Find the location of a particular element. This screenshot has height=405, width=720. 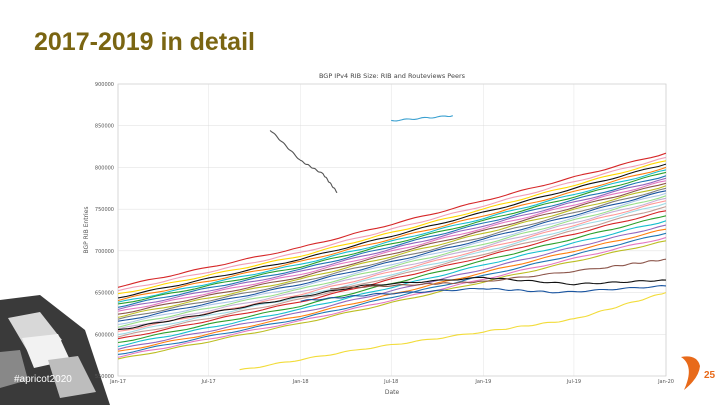

logo-text: 25 is located at coordinates (710, 375).